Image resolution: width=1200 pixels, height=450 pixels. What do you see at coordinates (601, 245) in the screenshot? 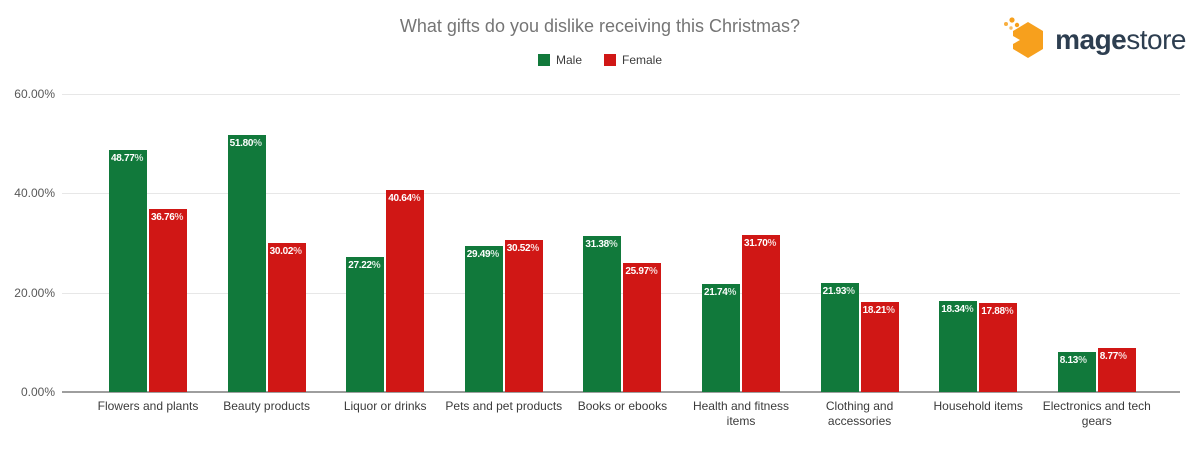
I see `bar-value-label: 31.38%` at bounding box center [601, 245].